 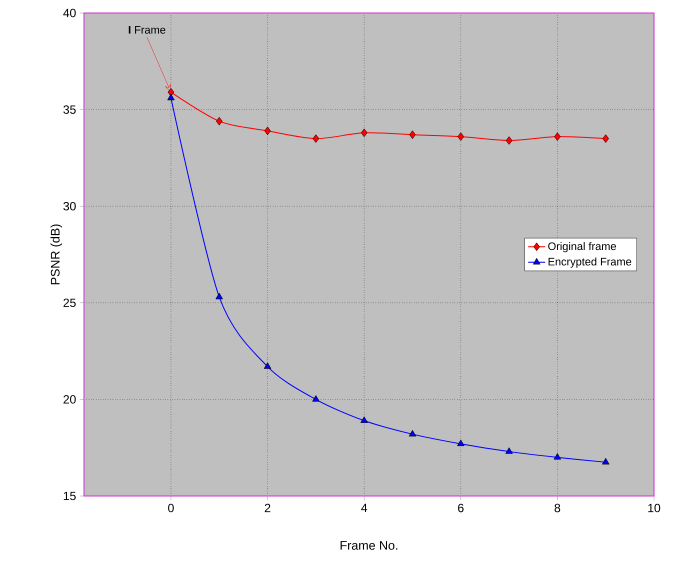 I want to click on x-axis-title: Frame No., so click(x=369, y=545).